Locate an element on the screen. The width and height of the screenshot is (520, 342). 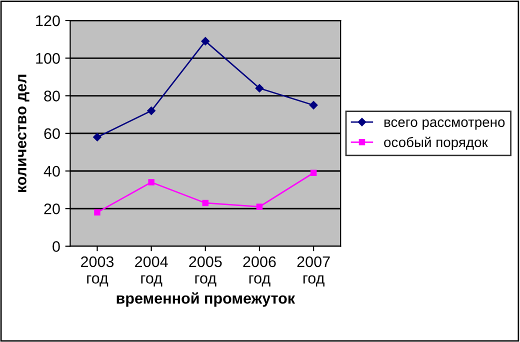
x-tick-label: 2004 год is located at coordinates (151, 271).